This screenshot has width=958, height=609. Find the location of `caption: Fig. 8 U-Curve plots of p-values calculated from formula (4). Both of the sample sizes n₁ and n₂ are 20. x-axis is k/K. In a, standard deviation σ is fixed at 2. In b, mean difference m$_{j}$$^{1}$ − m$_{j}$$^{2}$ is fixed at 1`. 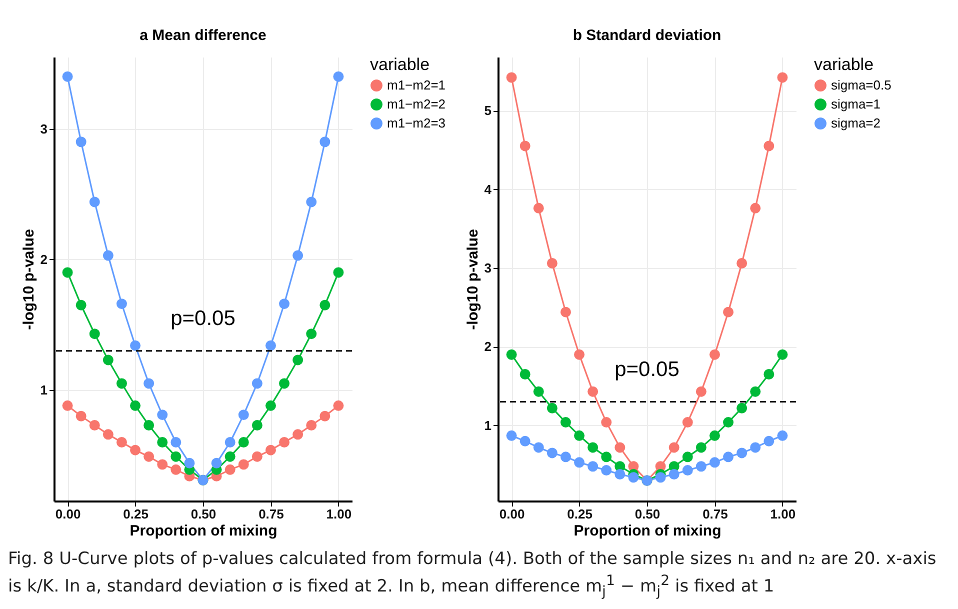

caption: Fig. 8 U-Curve plots of p-values calculated from formula (4). Both of the sample sizes n₁ and n₂ are 20. x-axis is k/K. In a, standard deviation σ is fixed at 2. In b, mean difference m$_{j}$$^{1}$ − m$_{j}$$^{2}$ is fixed at 1 is located at coordinates (473, 575).